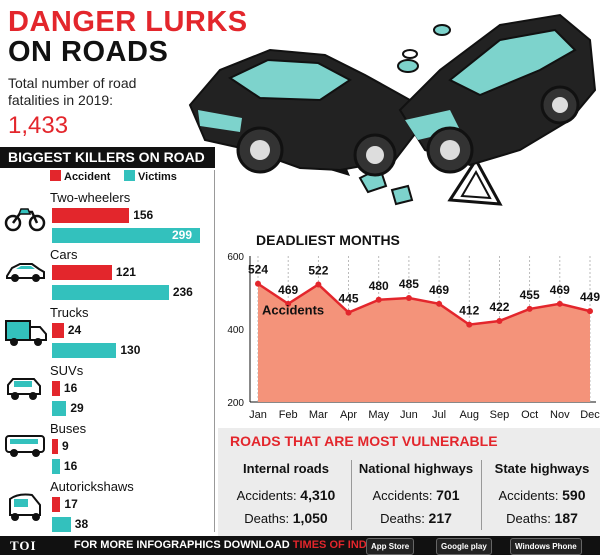 The image size is (600, 555). I want to click on motorcycle-icon, so click(25, 219).